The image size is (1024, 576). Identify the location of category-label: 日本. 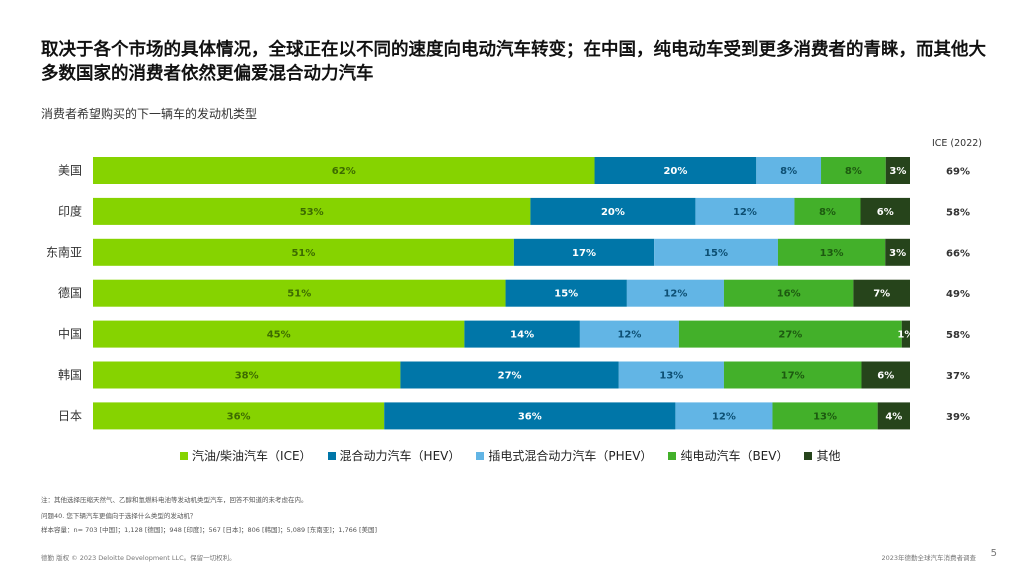
(70, 416).